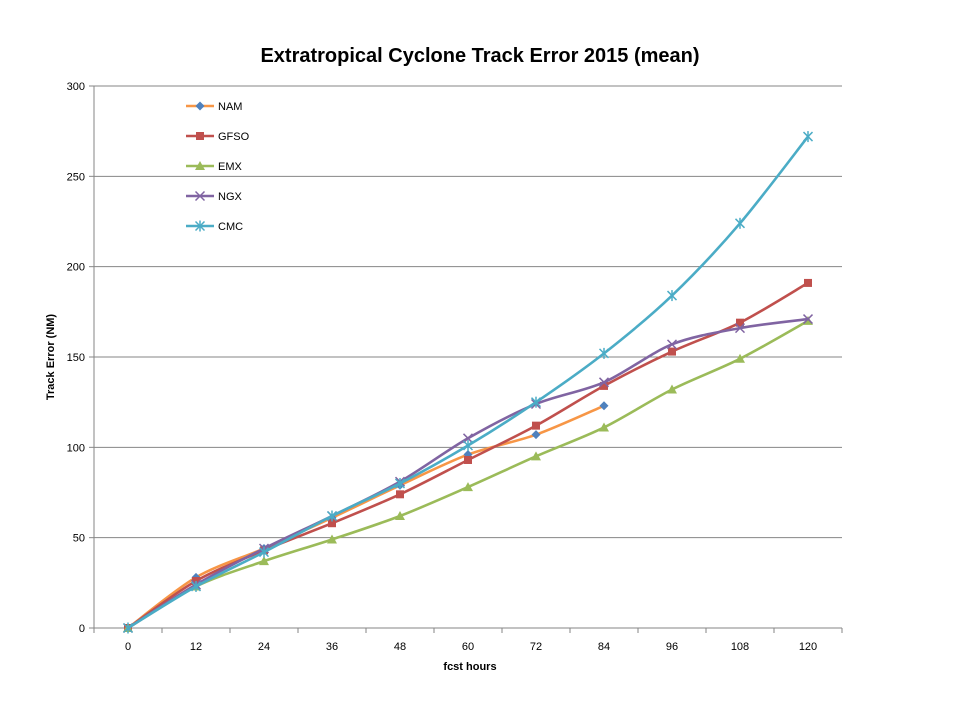  I want to click on x-axis-label: fcst hours, so click(469, 667).